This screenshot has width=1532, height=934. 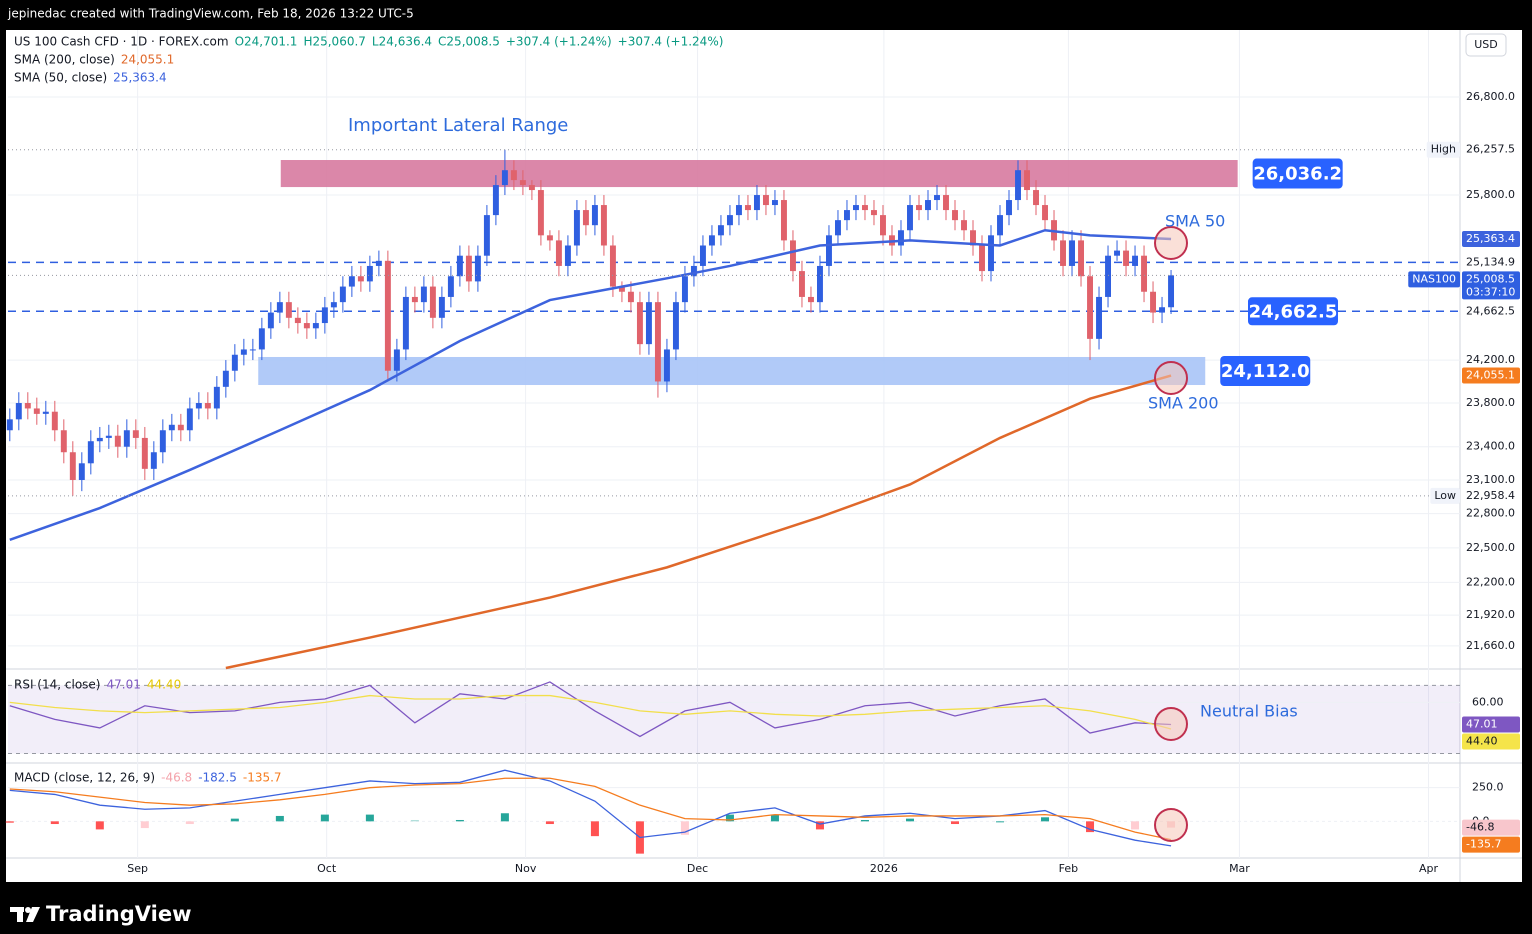 I want to click on legend-item: SMA (50, close), so click(x=60, y=78).